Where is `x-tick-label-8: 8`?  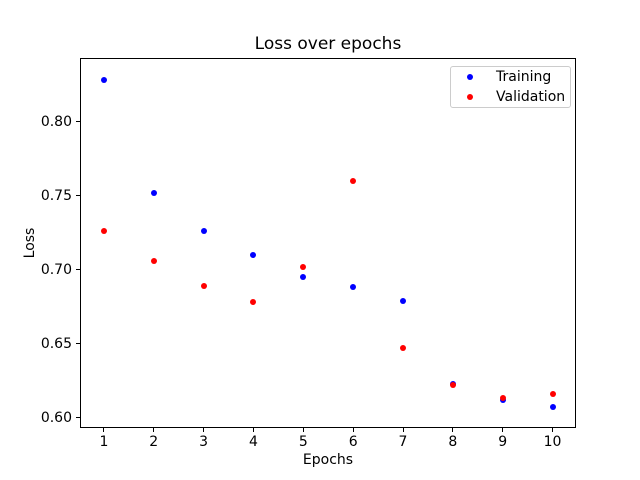 x-tick-label-8: 8 is located at coordinates (453, 442).